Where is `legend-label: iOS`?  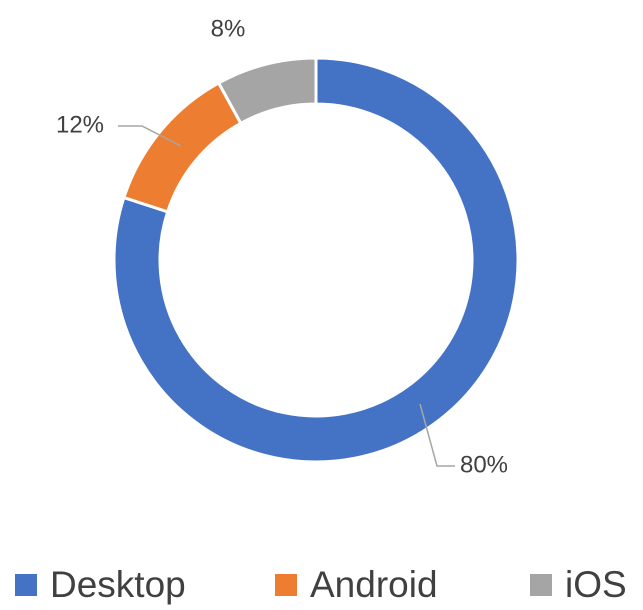 legend-label: iOS is located at coordinates (596, 584).